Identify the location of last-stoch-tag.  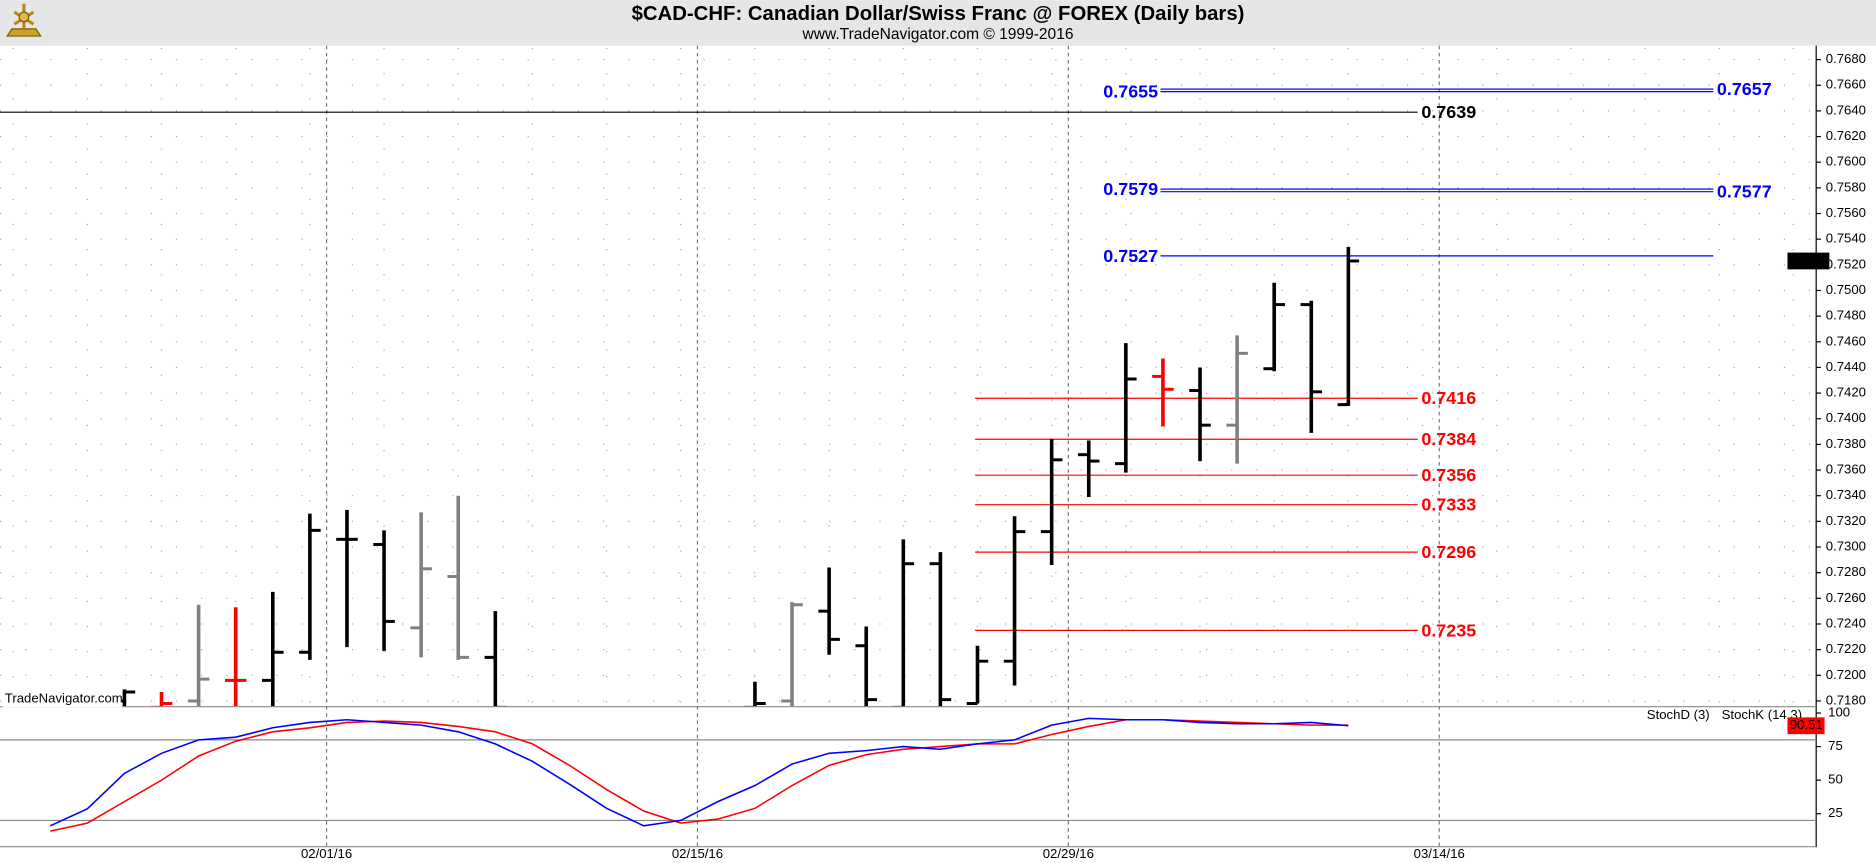
(1806, 726).